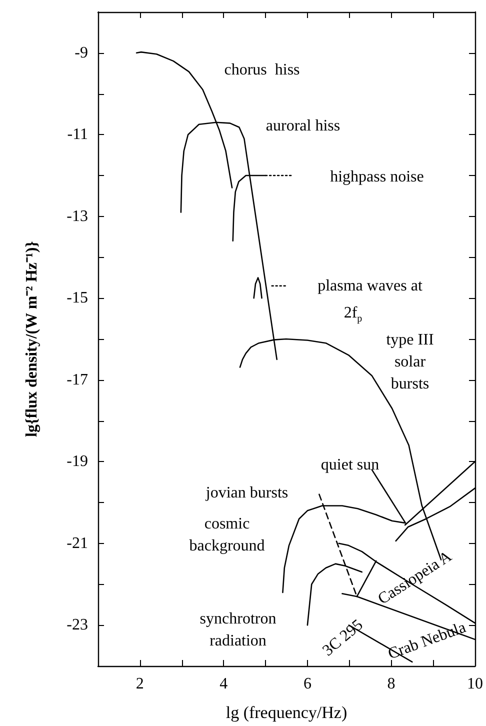 Image resolution: width=486 pixels, height=726 pixels. Describe the element at coordinates (227, 535) in the screenshot. I see `annotation: cosmic background` at that location.